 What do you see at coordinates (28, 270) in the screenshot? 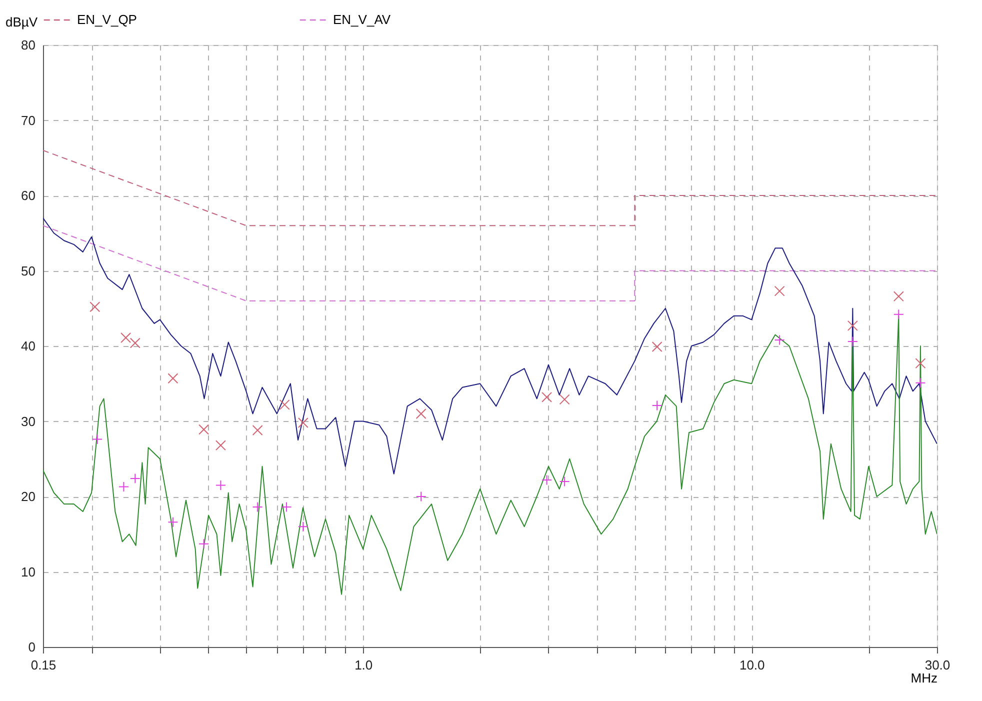
I see `y-tick-label: 50` at bounding box center [28, 270].